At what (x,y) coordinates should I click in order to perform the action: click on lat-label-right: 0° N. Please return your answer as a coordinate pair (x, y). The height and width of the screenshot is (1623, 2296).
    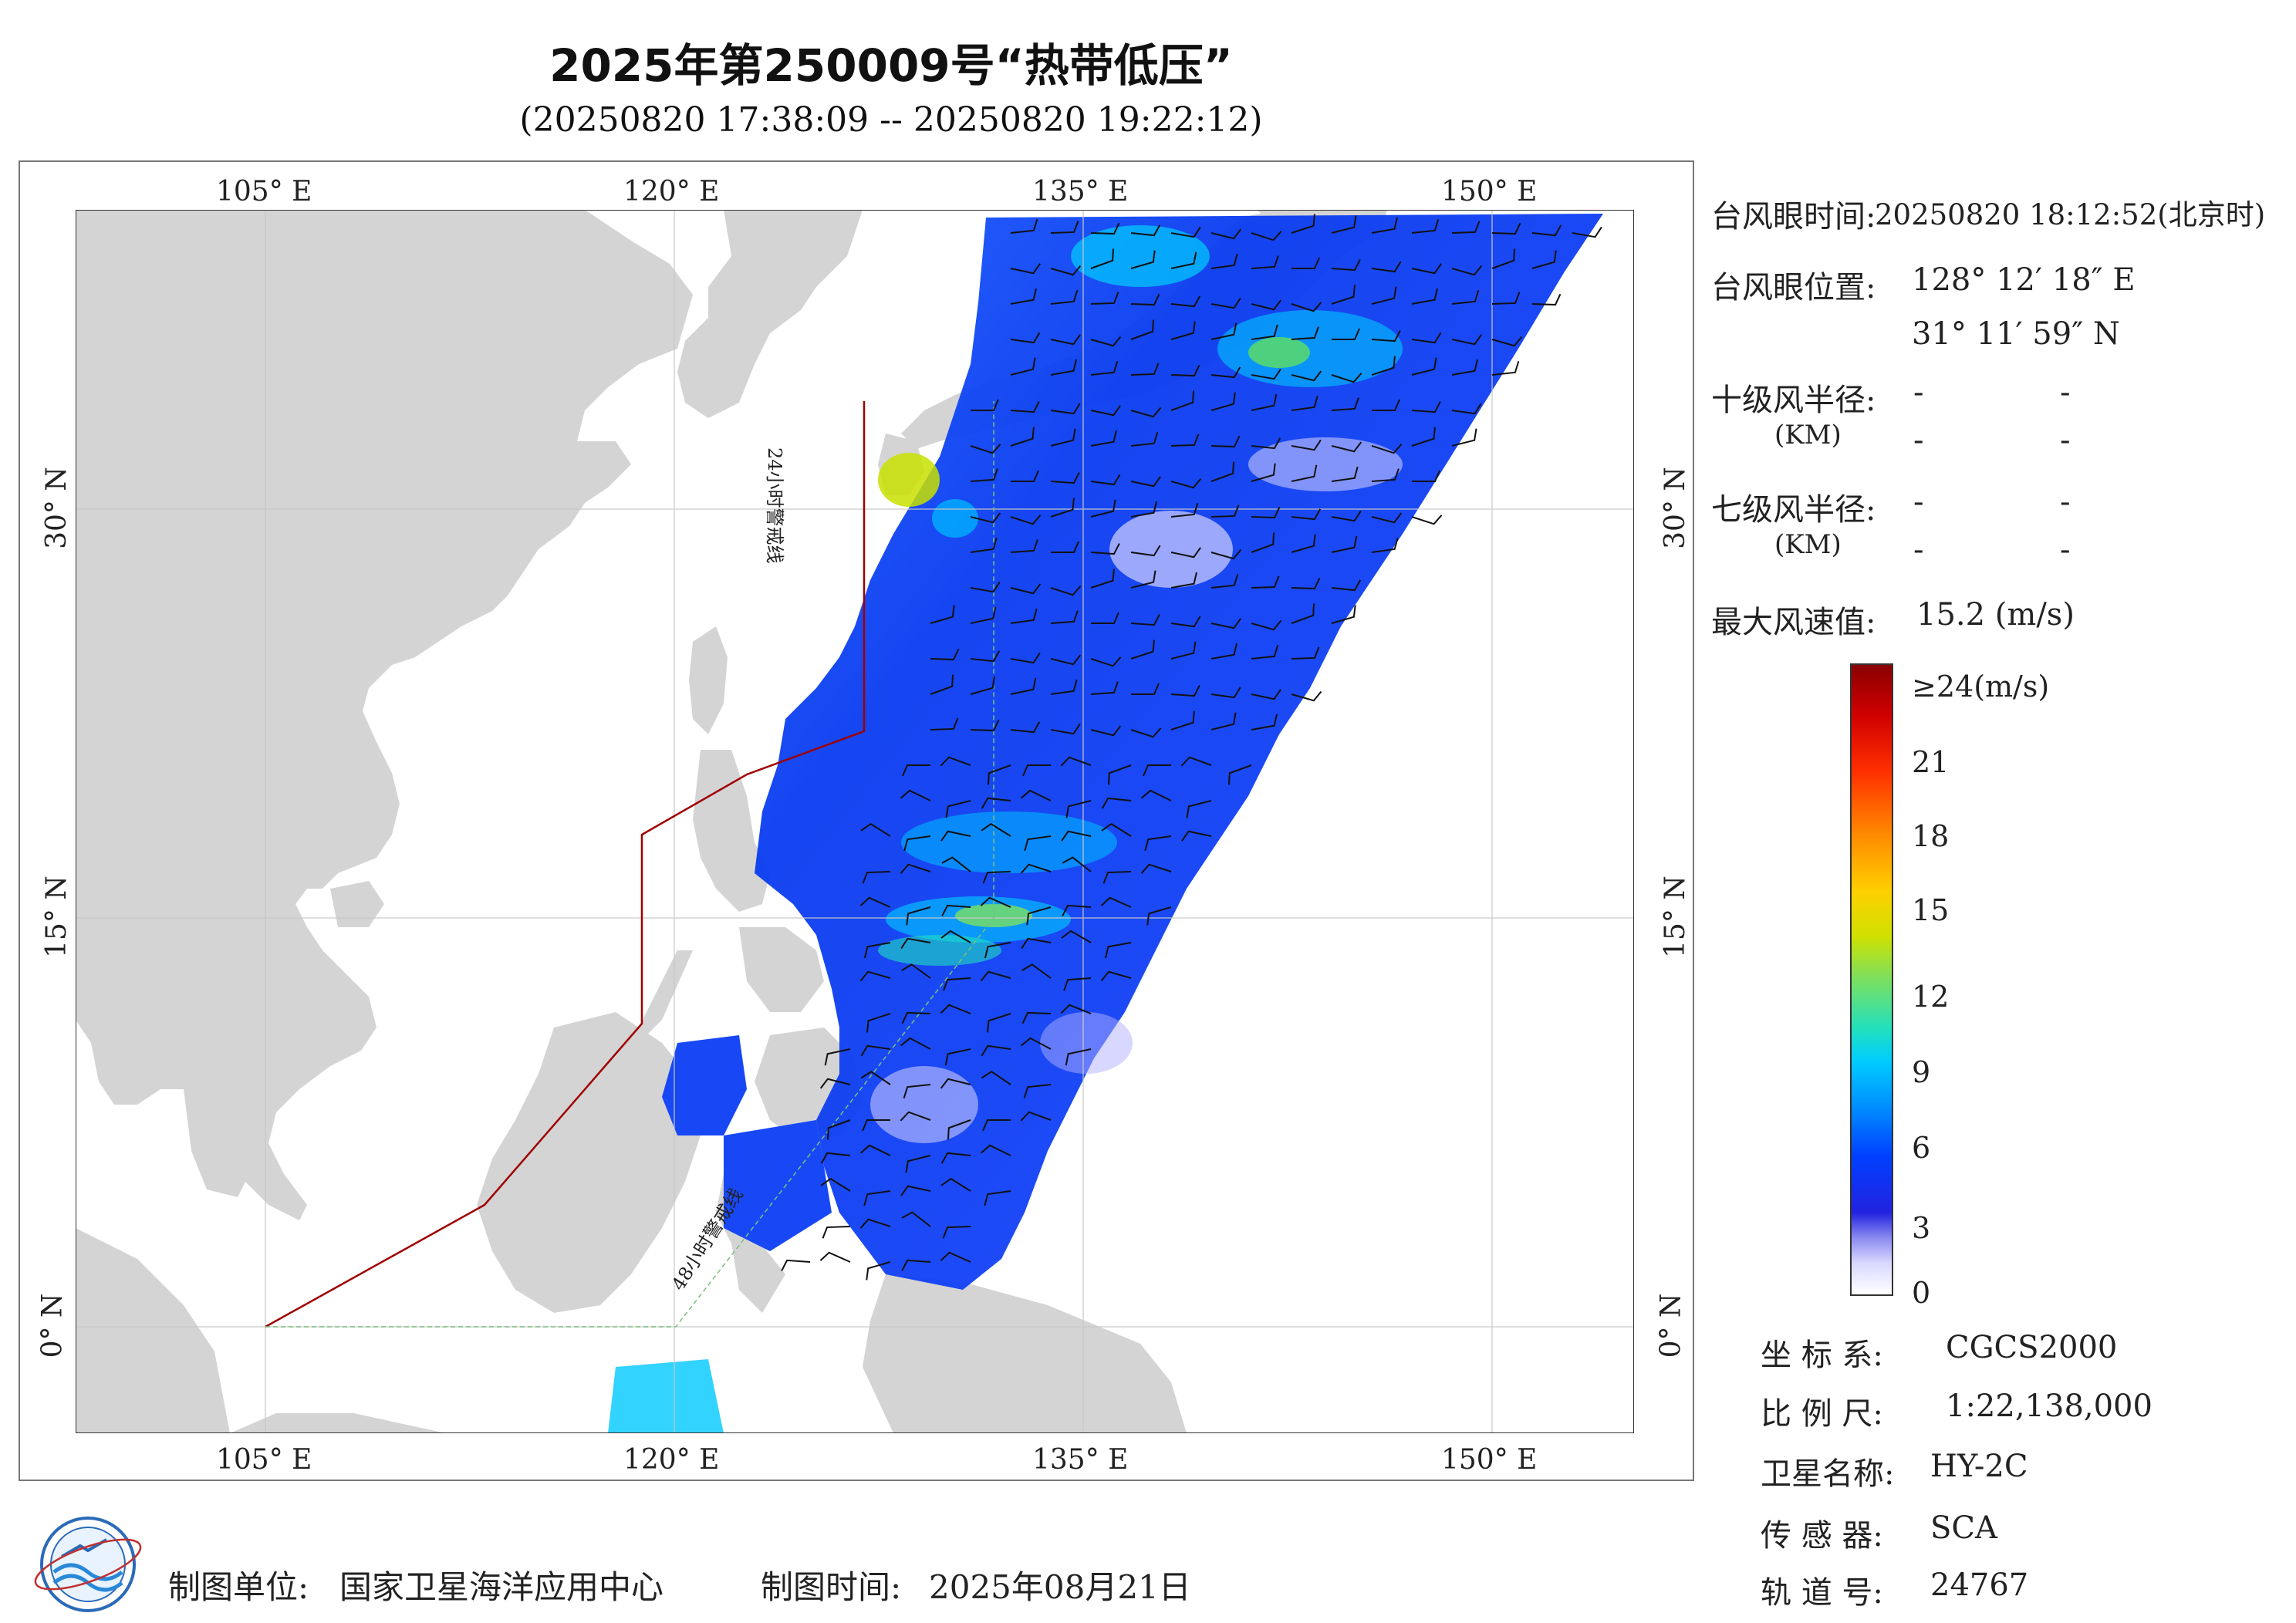
    Looking at the image, I should click on (1671, 1325).